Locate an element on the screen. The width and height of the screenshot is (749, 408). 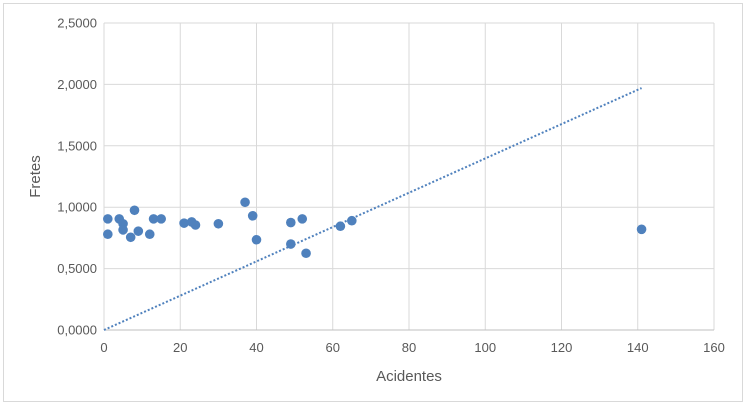
y-axis-title: Fretes is located at coordinates (35, 176).